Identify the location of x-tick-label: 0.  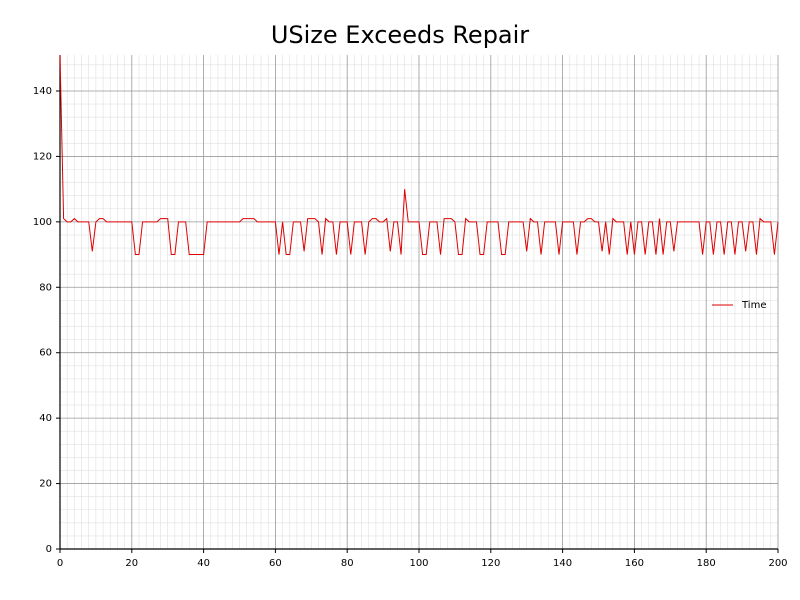
(60, 563).